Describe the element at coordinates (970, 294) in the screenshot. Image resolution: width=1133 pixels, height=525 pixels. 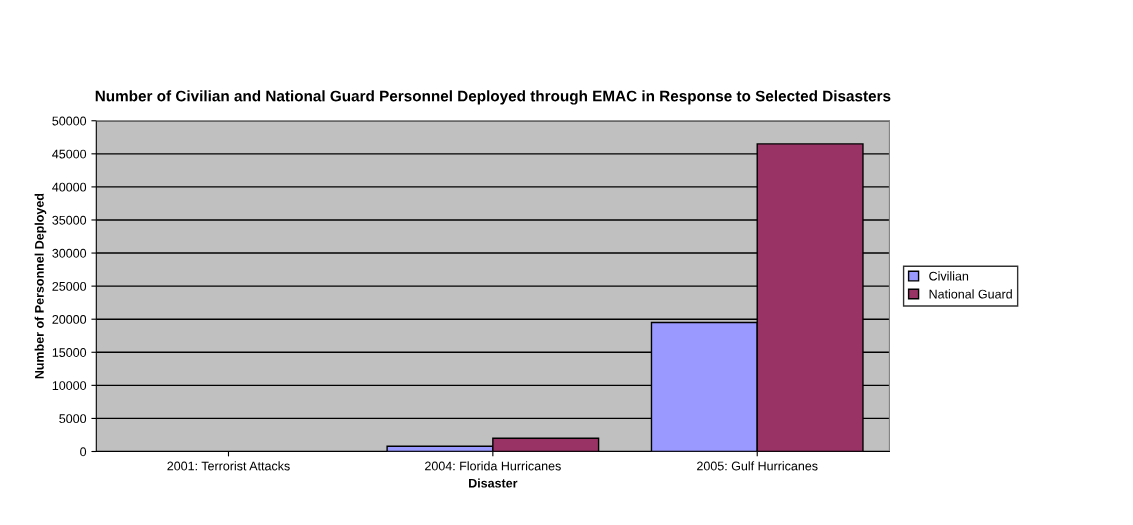
I see `legend-label: National Guard` at that location.